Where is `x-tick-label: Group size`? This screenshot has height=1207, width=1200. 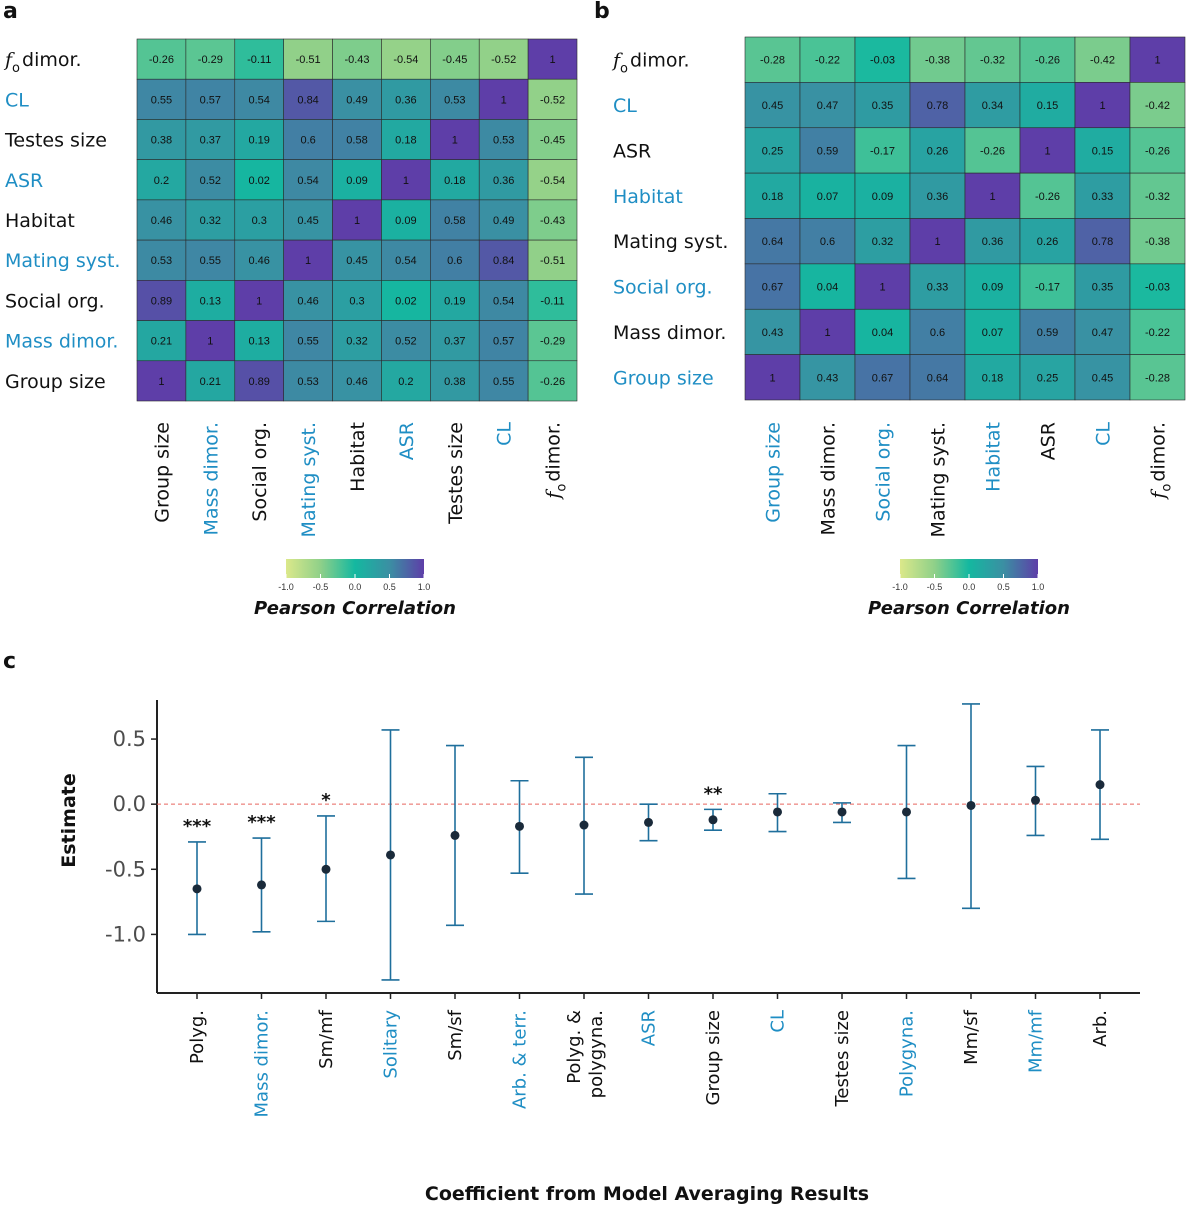 x-tick-label: Group size is located at coordinates (713, 1057).